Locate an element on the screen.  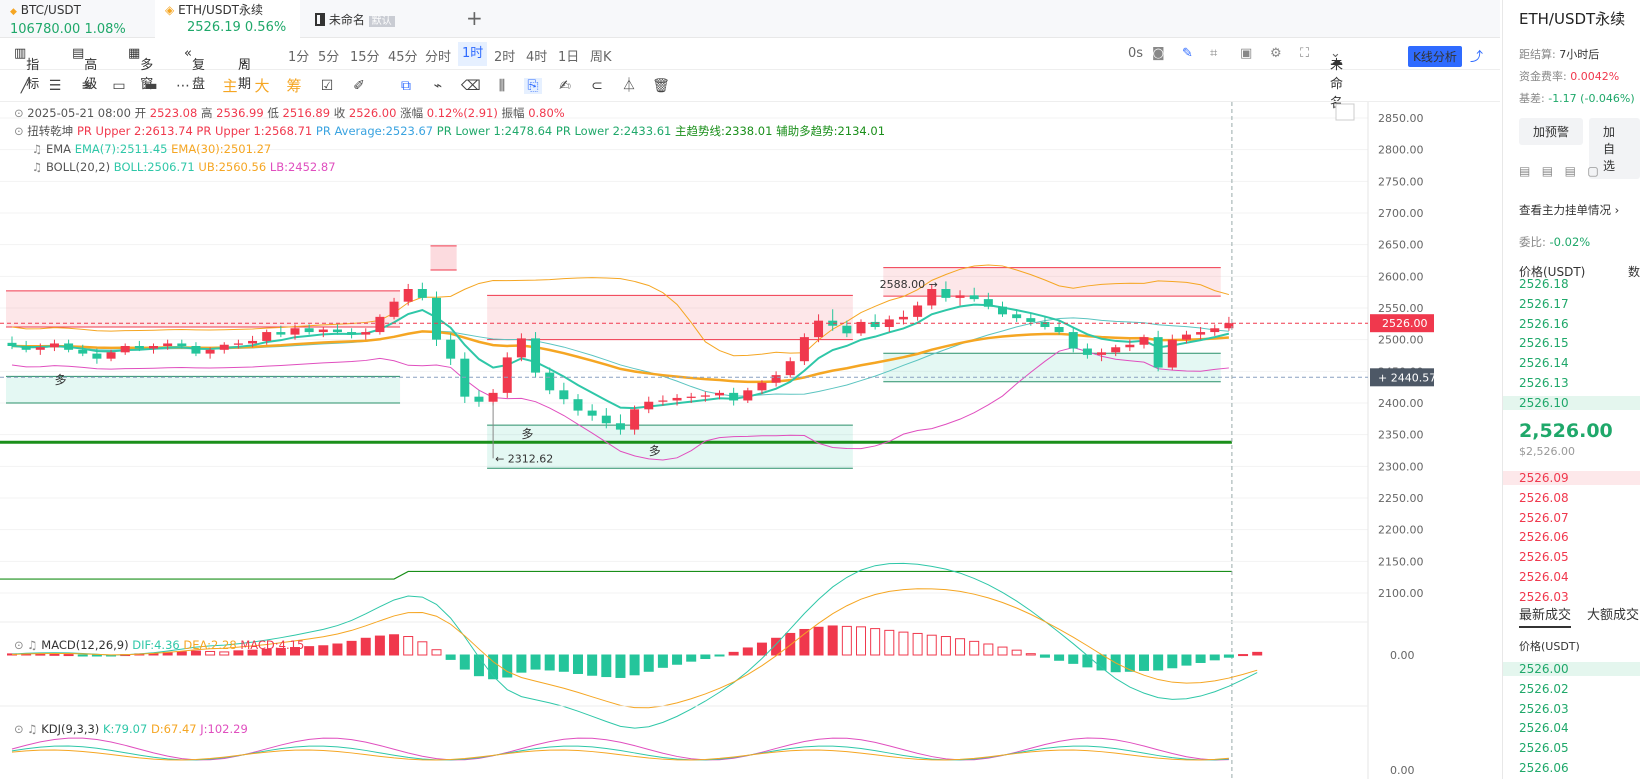
interval-1d: 1日 is located at coordinates (569, 57).